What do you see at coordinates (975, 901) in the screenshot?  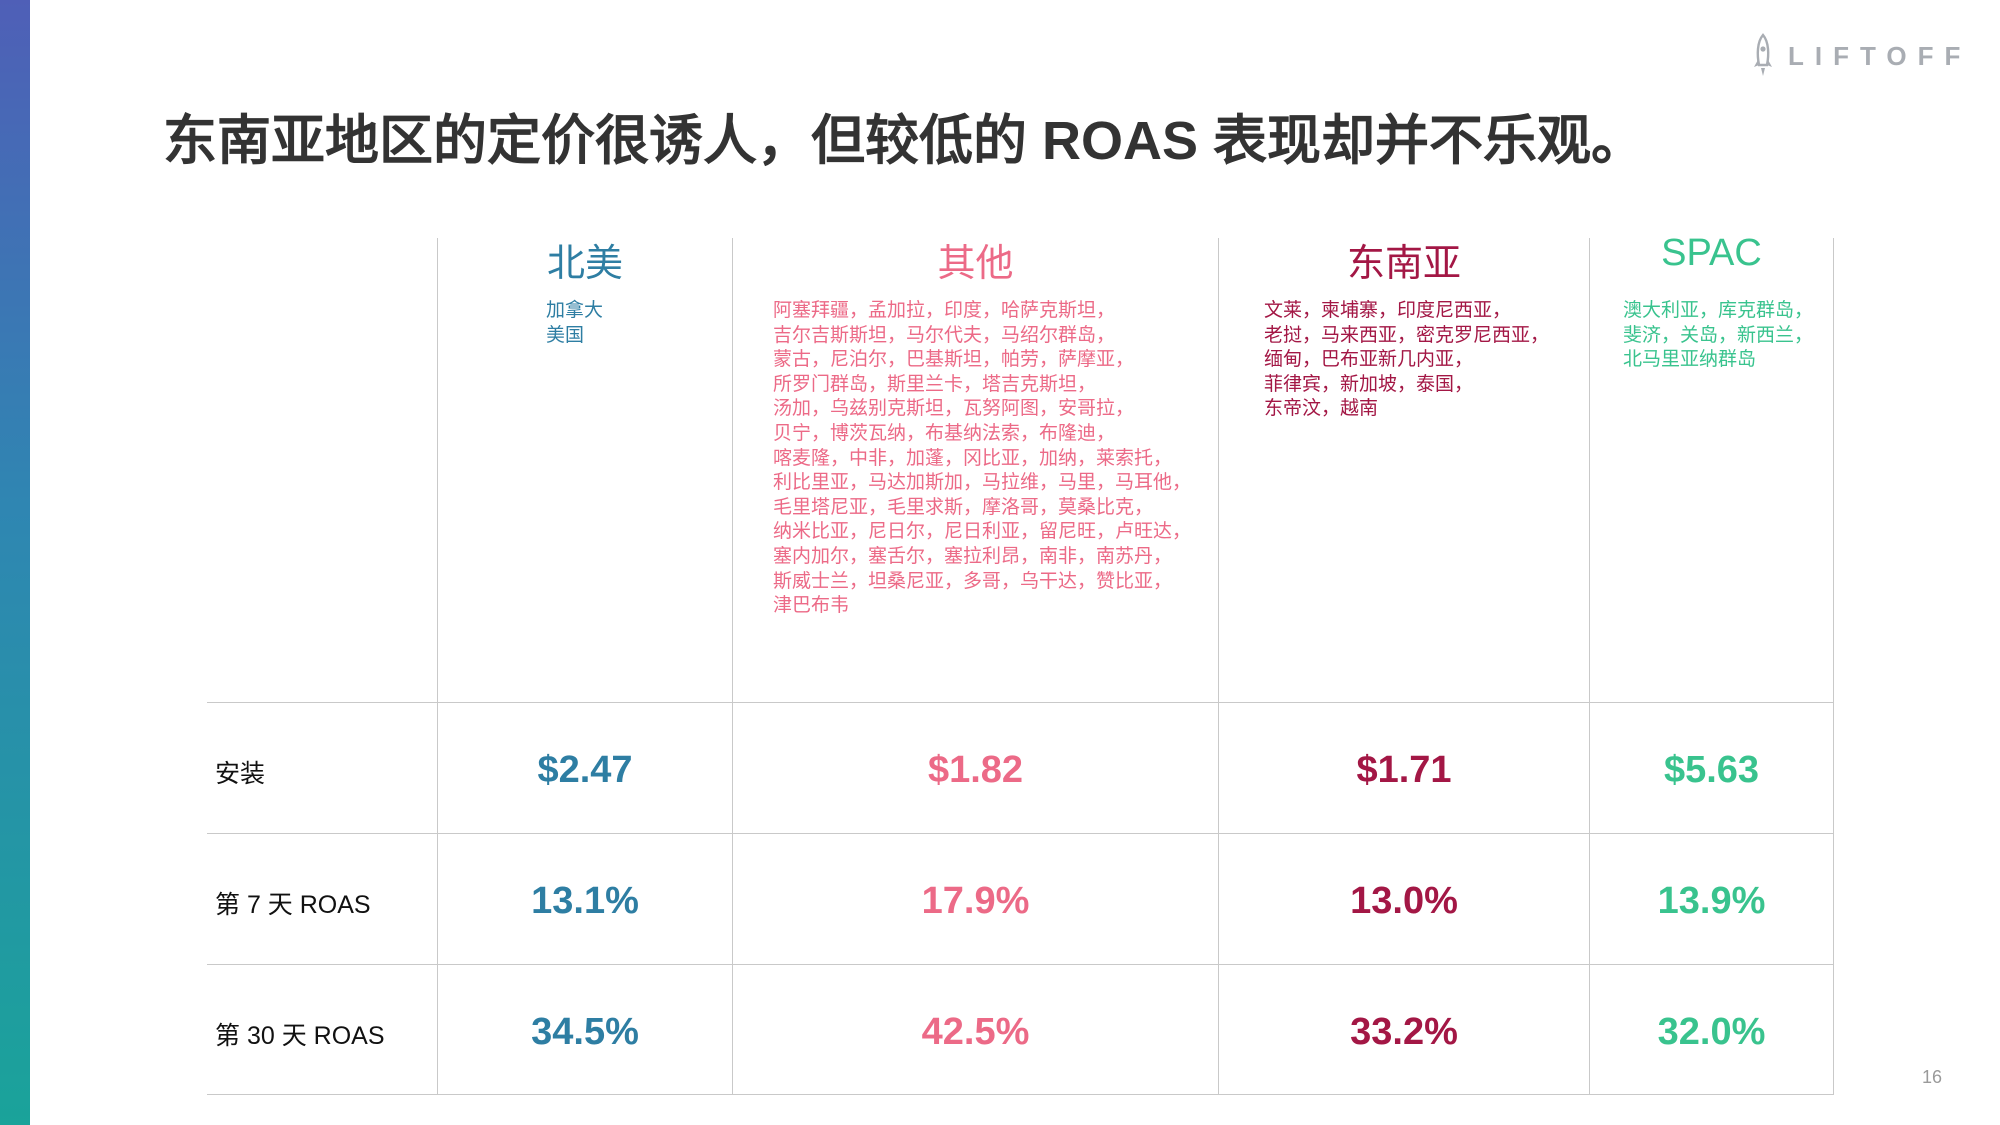 I see `day7-roas-other: 17.9%` at bounding box center [975, 901].